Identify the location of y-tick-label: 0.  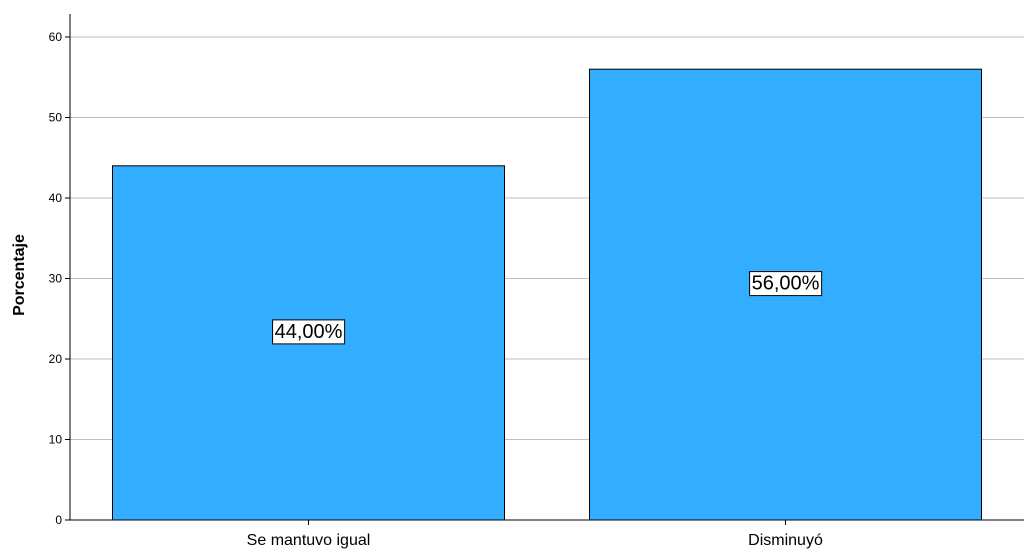
(58, 520).